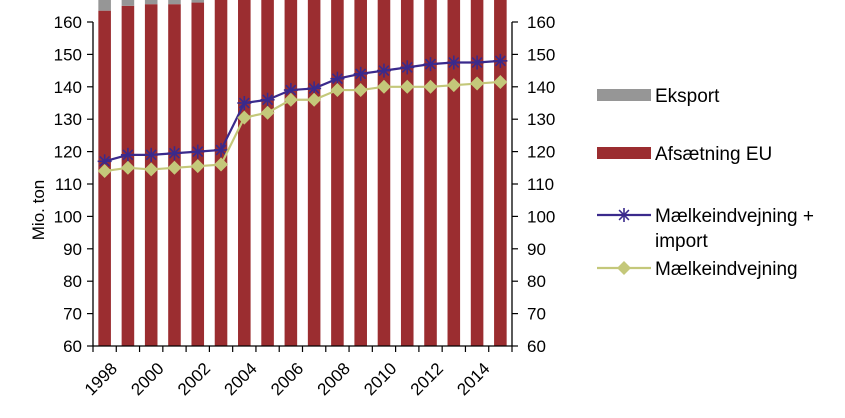 This screenshot has width=845, height=418. What do you see at coordinates (72, 281) in the screenshot?
I see `y-tick-label-left-80: 80` at bounding box center [72, 281].